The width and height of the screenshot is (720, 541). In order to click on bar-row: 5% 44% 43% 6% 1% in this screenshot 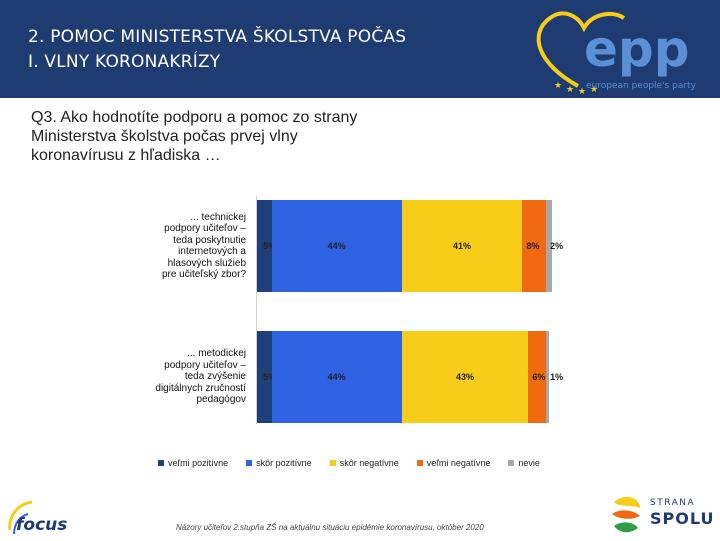, I will do `click(410, 377)`.